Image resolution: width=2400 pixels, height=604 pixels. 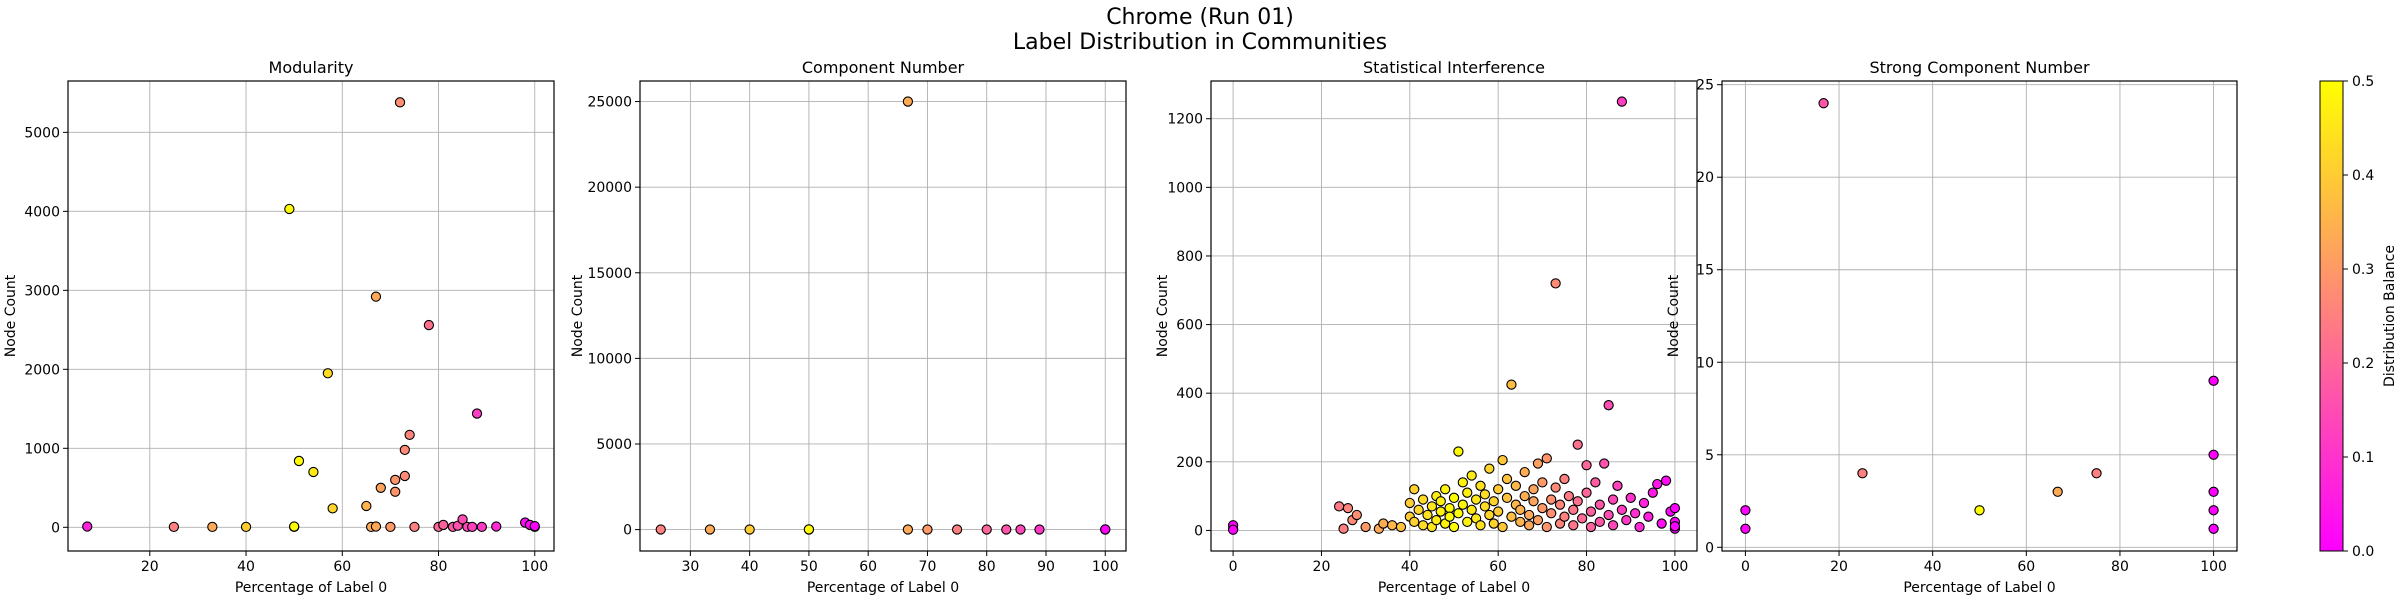 What do you see at coordinates (1189, 463) in the screenshot?
I see `y-tick-label: 200` at bounding box center [1189, 463].